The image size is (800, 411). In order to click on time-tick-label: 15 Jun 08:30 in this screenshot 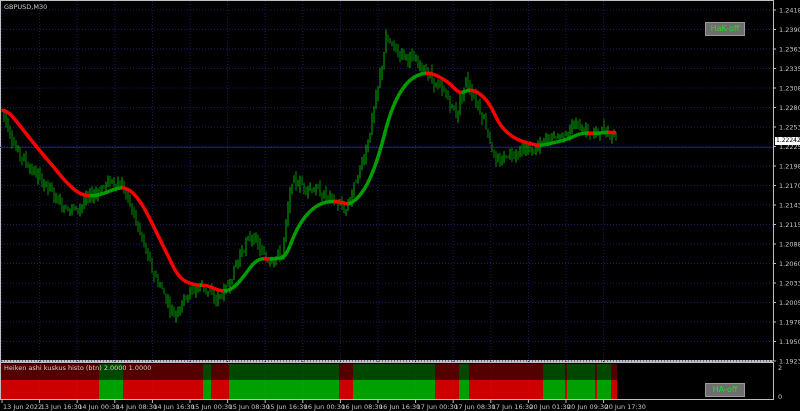, I will do `click(249, 407)`.